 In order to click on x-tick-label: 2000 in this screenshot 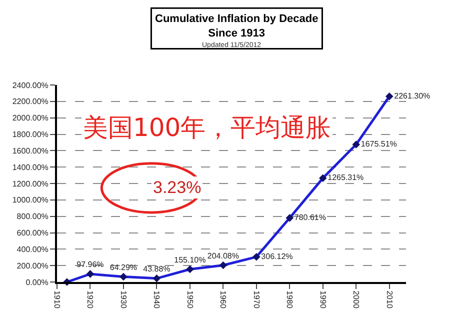, I will do `click(356, 299)`.